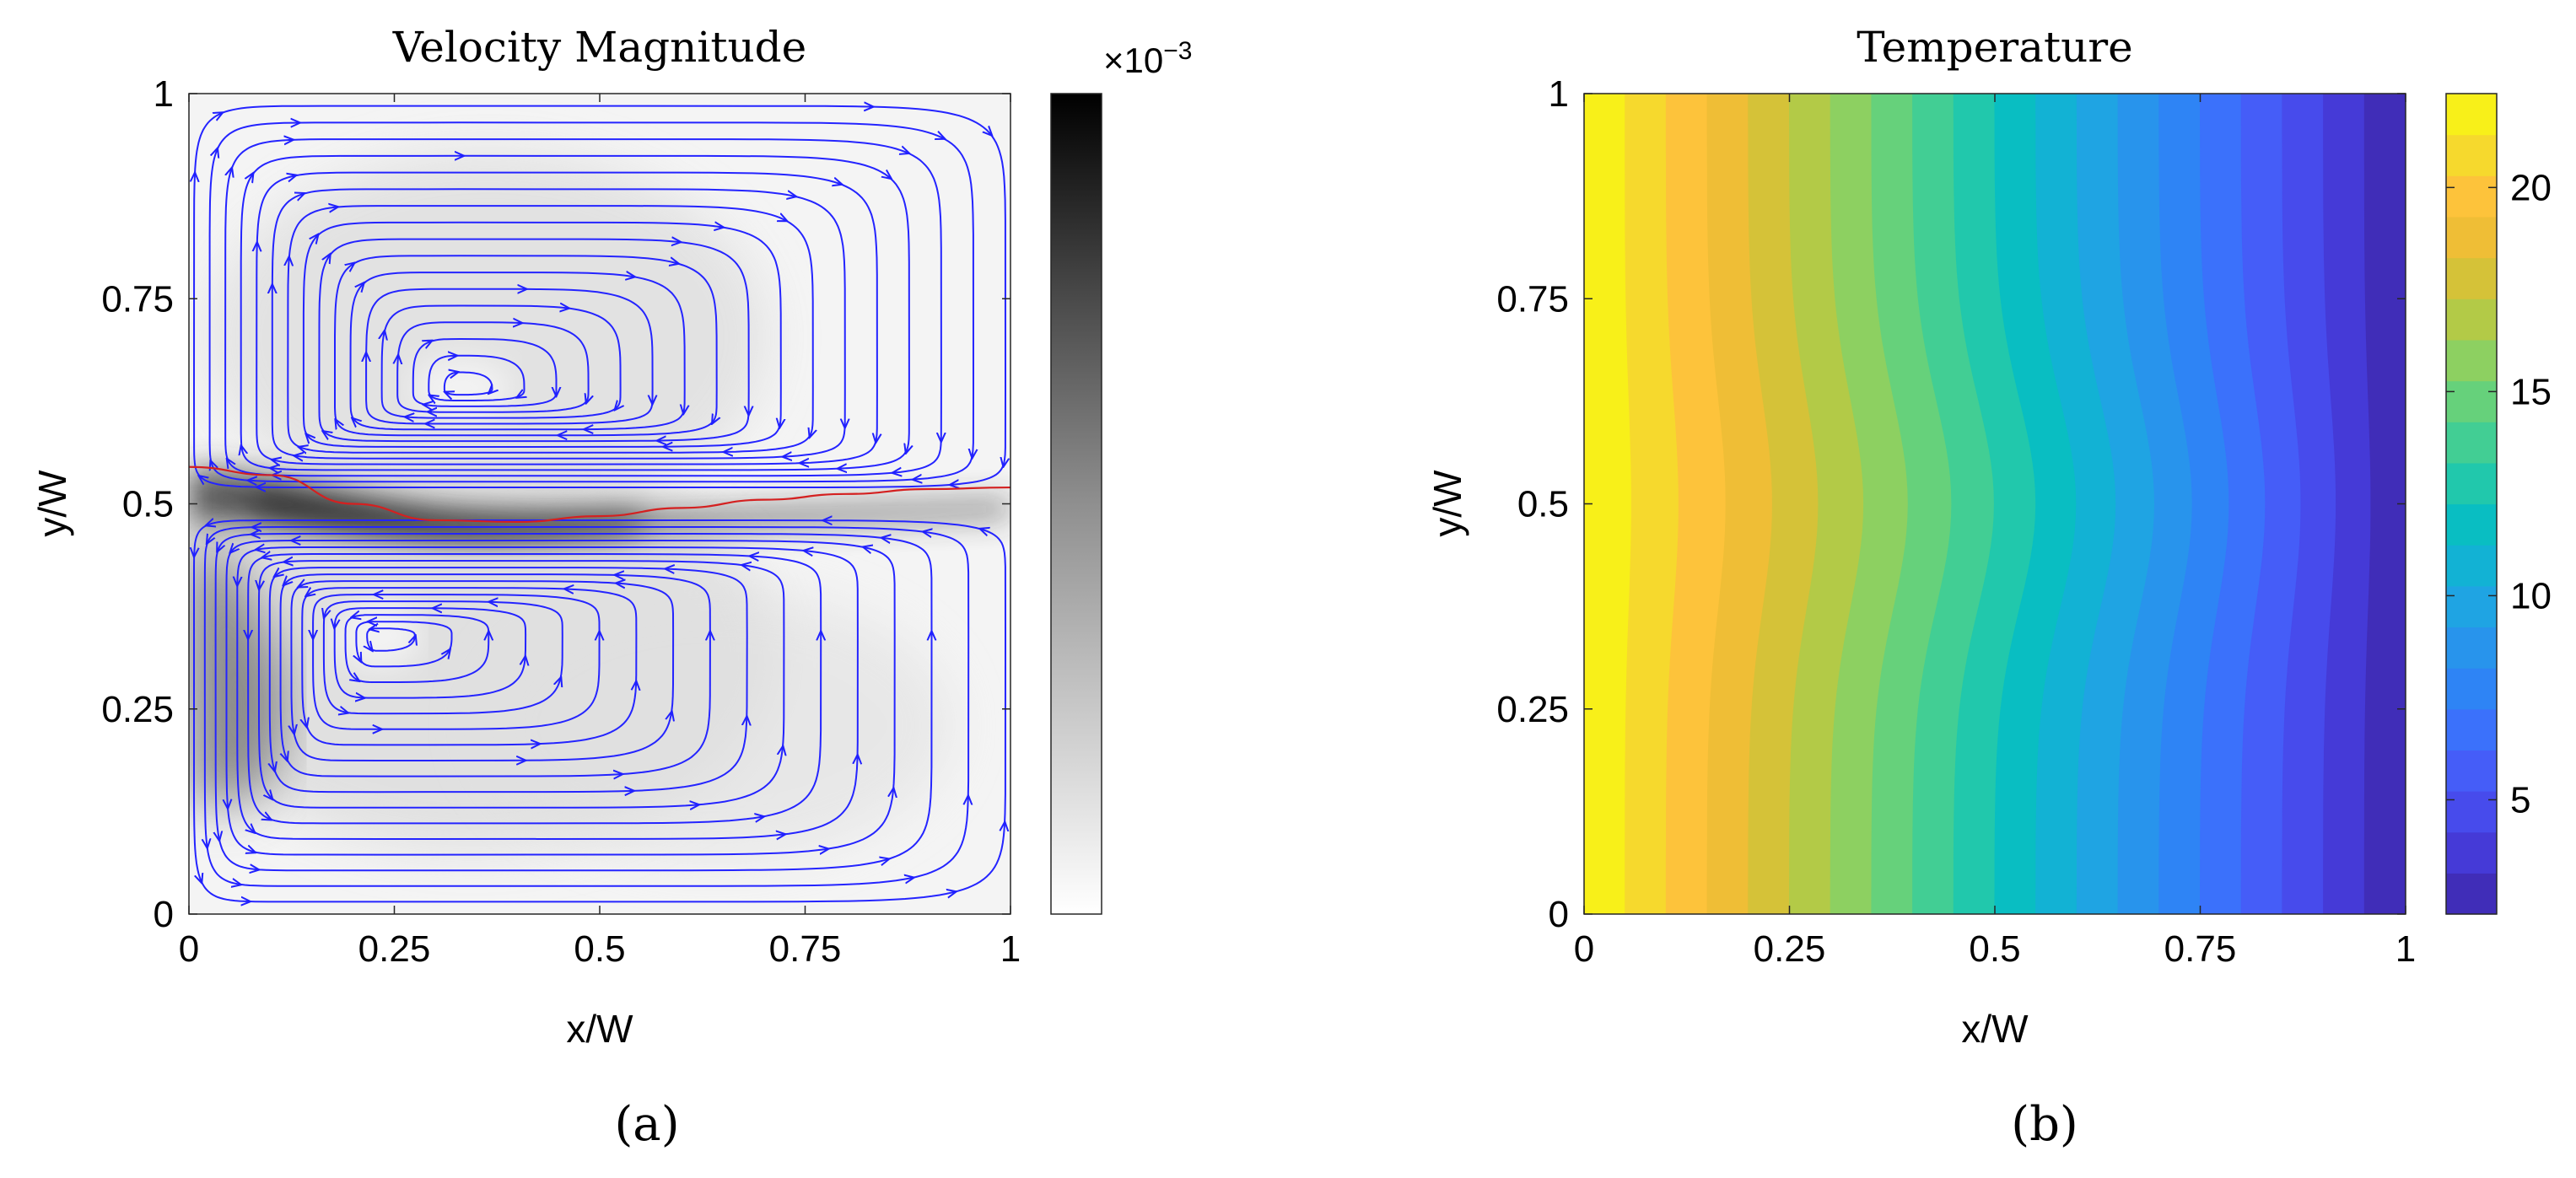 The width and height of the screenshot is (2576, 1178). Describe the element at coordinates (599, 48) in the screenshot. I see `chart-title: Velocity Magnitude` at that location.